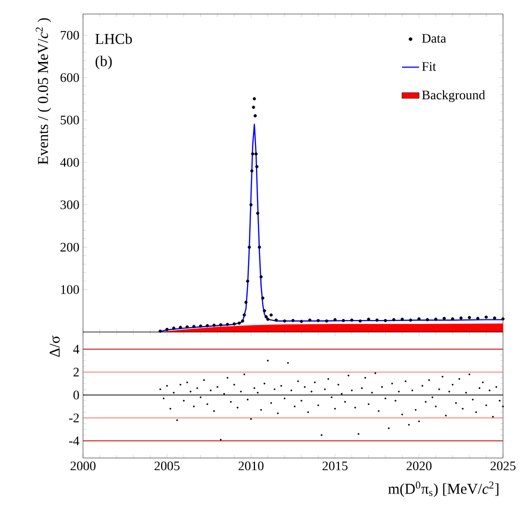  I want to click on y-tick-label: 0, so click(76, 395).